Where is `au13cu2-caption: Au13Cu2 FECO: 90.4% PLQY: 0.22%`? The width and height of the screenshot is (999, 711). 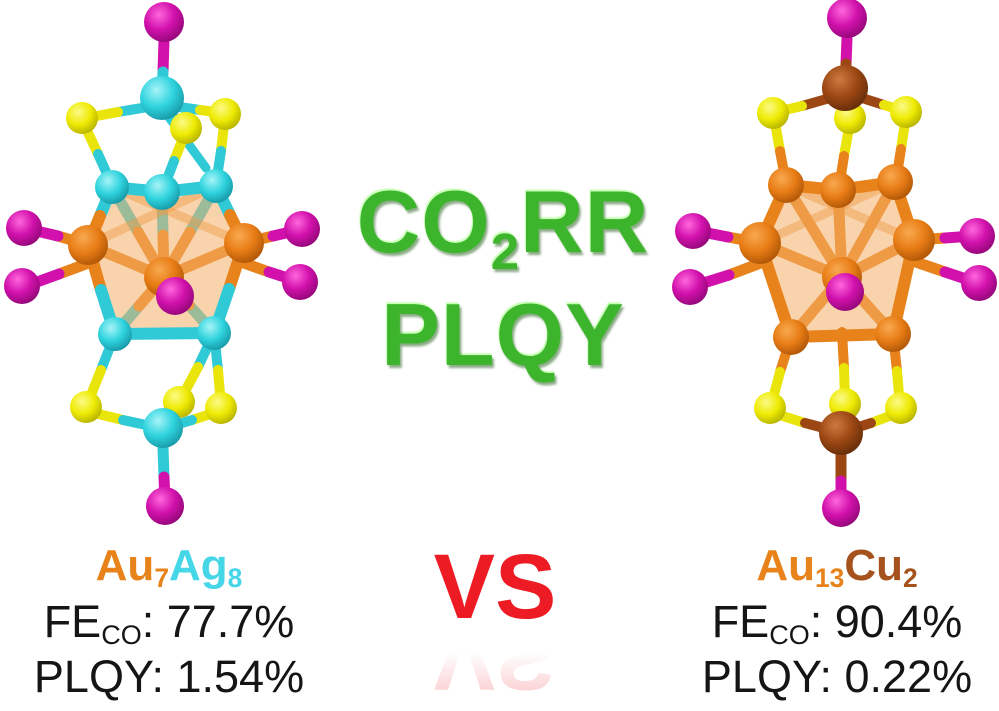 au13cu2-caption: Au13Cu2 FECO: 90.4% PLQY: 0.22% is located at coordinates (835, 622).